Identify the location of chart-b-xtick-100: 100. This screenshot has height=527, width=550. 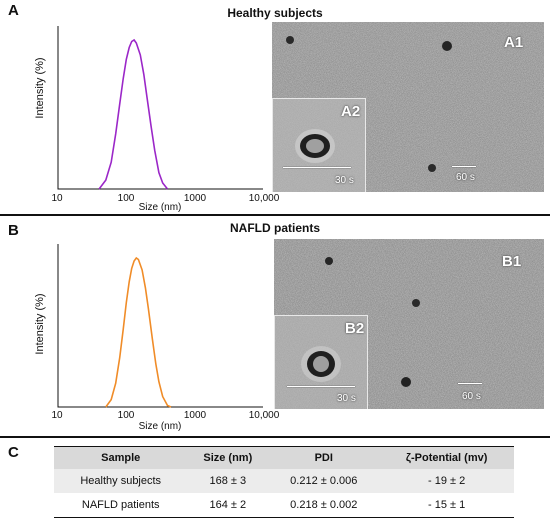
(126, 415).